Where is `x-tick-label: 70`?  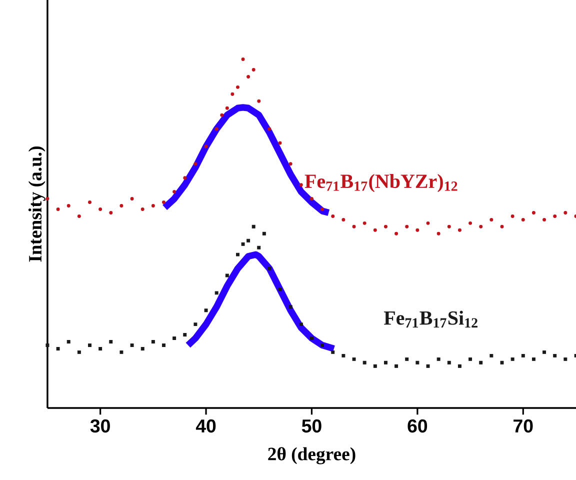
x-tick-label: 70 is located at coordinates (523, 426).